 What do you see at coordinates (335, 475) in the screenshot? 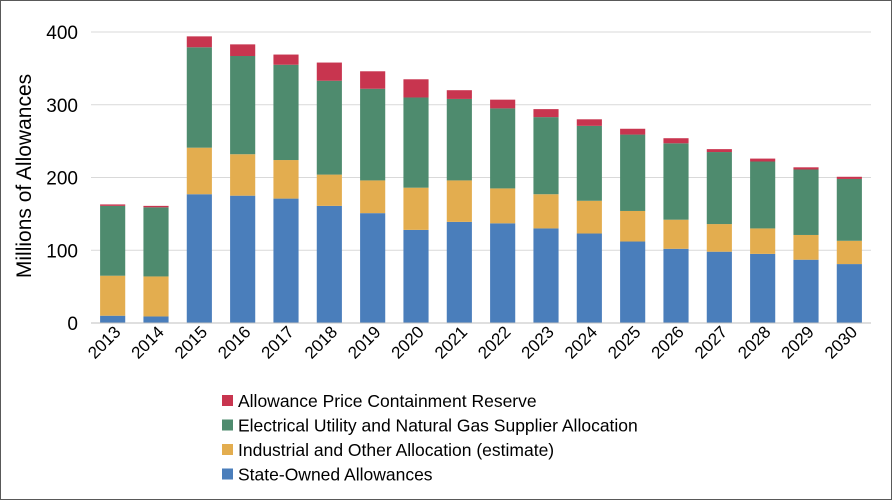
I see `legend-label: State-Owned Allowances` at bounding box center [335, 475].